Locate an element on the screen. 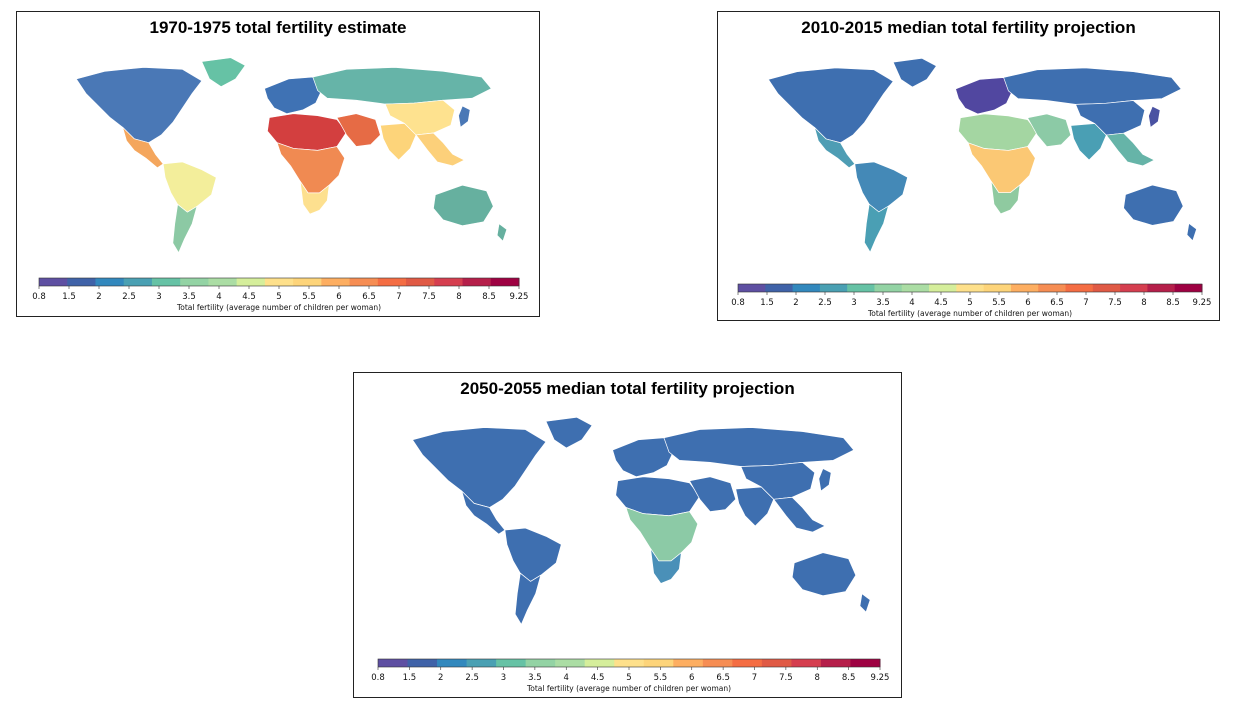 The width and height of the screenshot is (1236, 712). legend-tick-label: 0.8 is located at coordinates (738, 303).